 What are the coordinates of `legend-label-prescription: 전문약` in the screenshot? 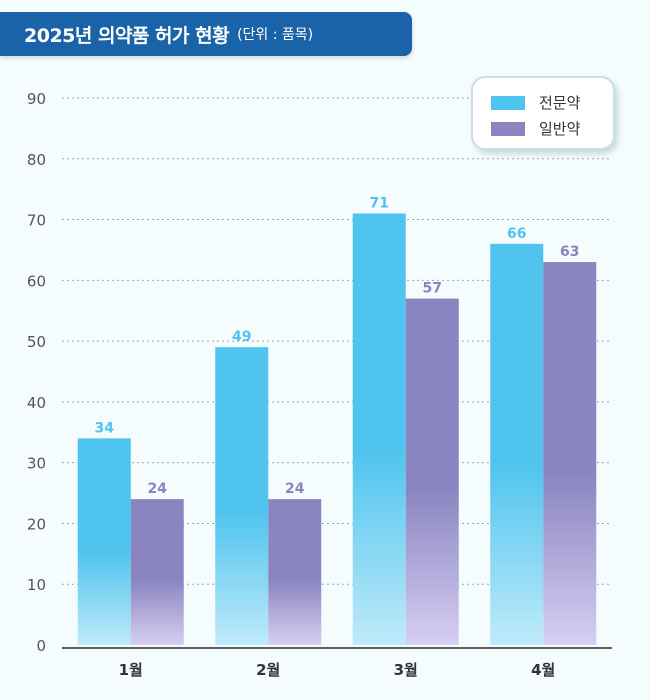 It's located at (560, 103).